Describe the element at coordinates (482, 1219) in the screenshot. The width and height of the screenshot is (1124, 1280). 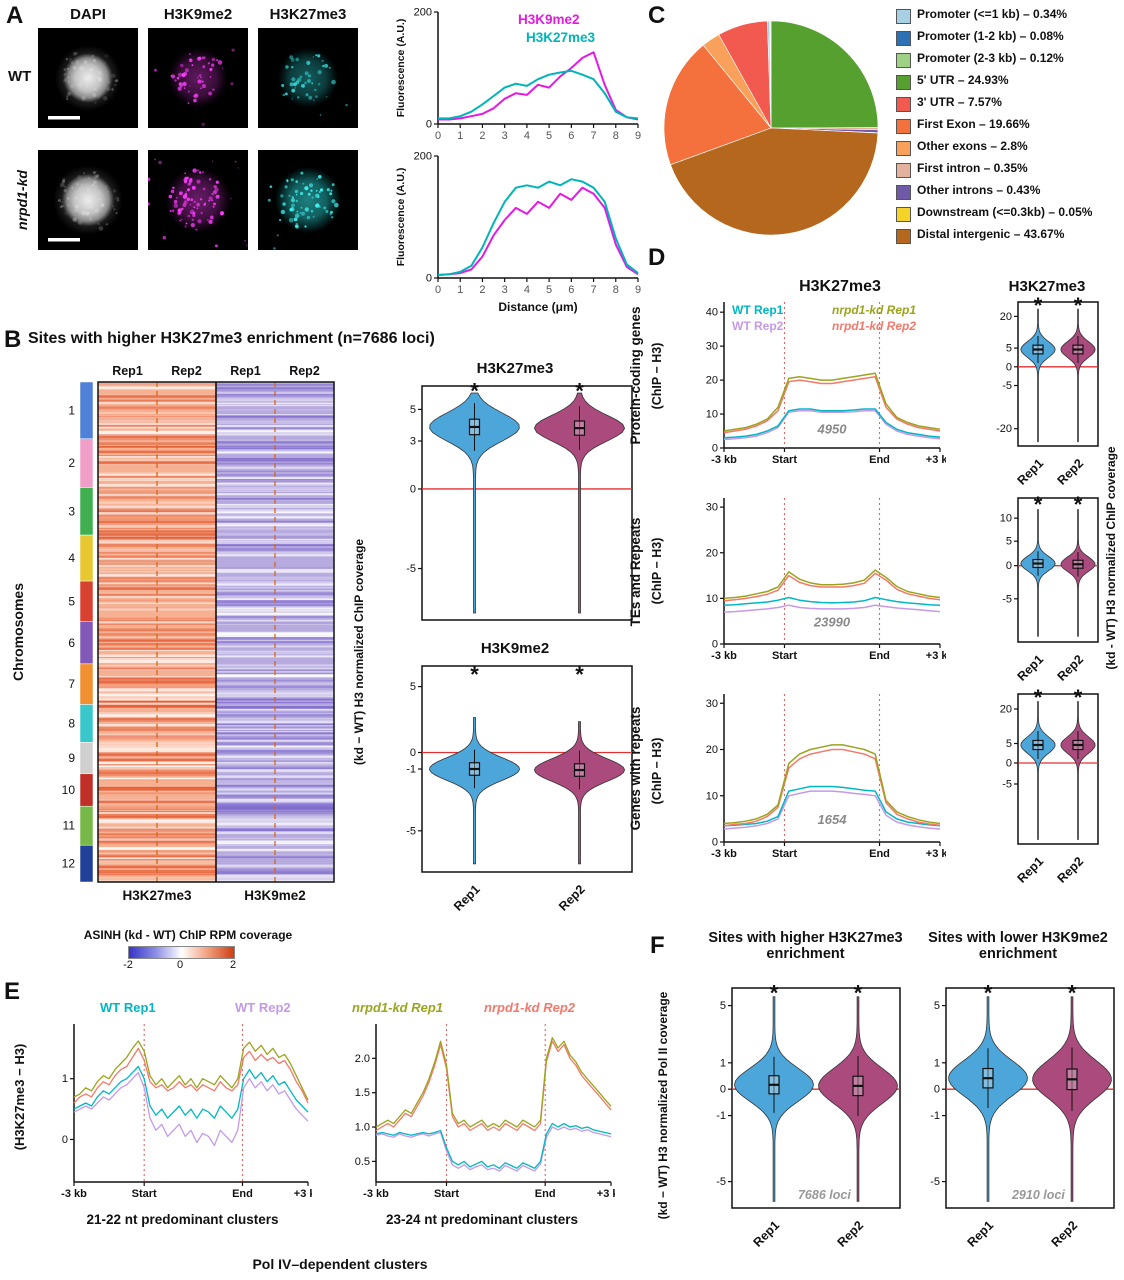
I see `e-caption-23-24nt: 23-24 nt predominant clusters` at that location.